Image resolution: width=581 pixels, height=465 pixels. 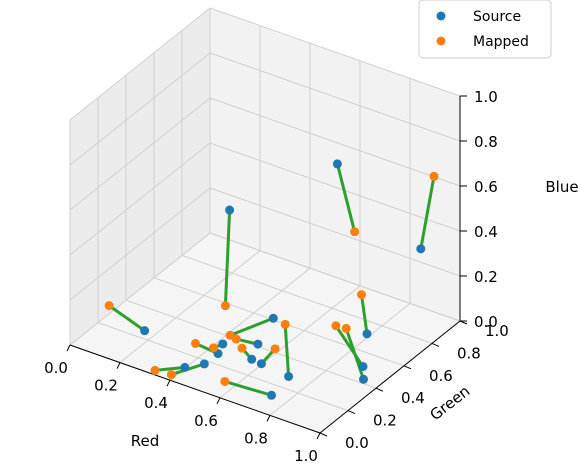 What do you see at coordinates (561, 187) in the screenshot?
I see `z-axis-label: Blue` at bounding box center [561, 187].